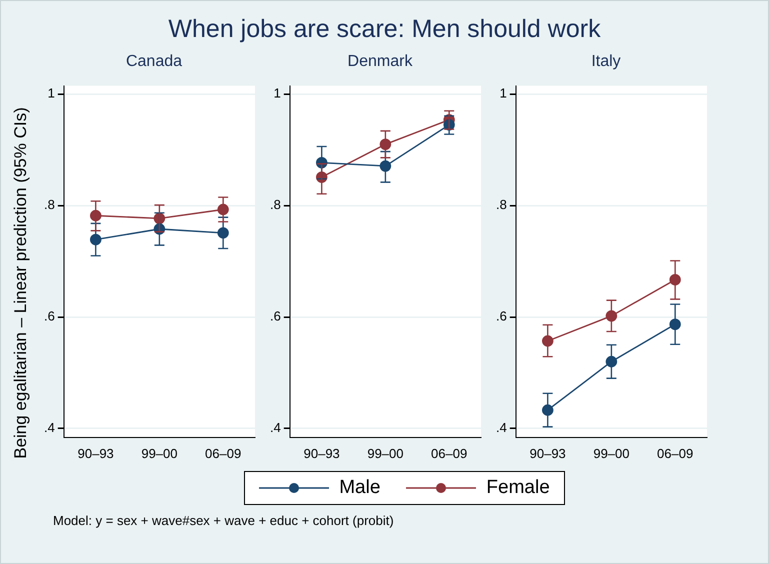  What do you see at coordinates (380, 62) in the screenshot?
I see `chart-subtitle: Denmark` at bounding box center [380, 62].